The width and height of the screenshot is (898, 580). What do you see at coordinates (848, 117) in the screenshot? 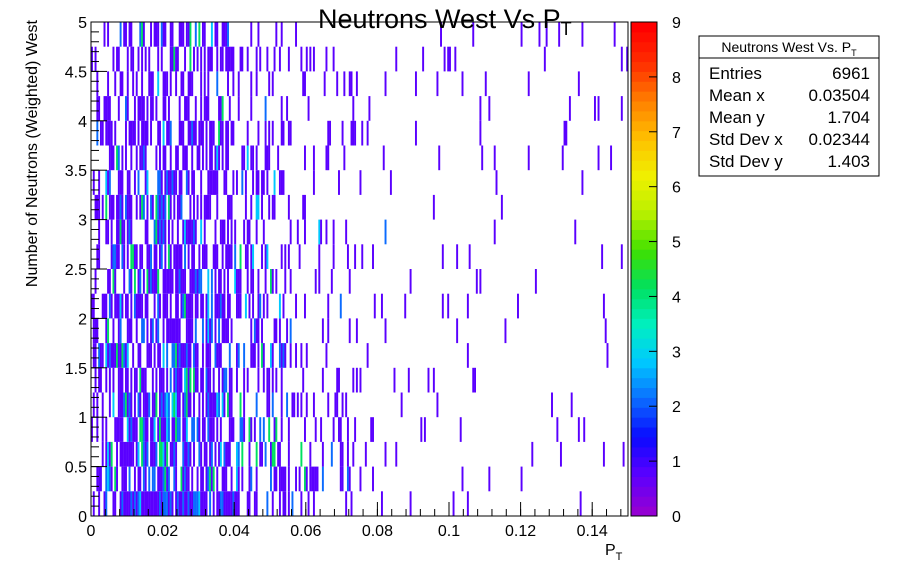
I see `stats-value: 1.704` at bounding box center [848, 117].